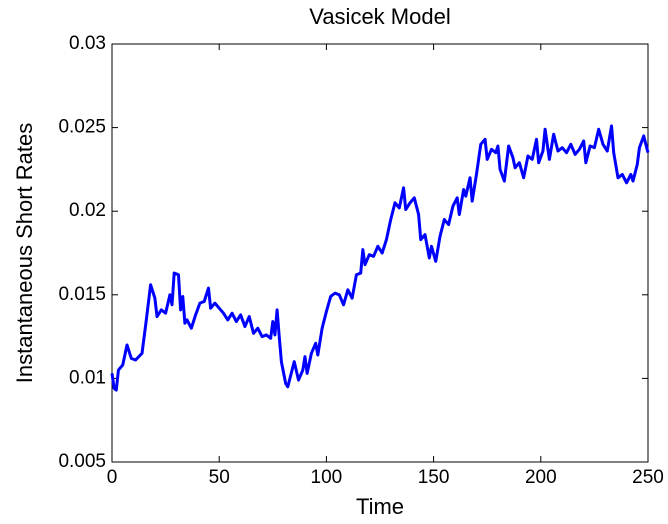 The image size is (668, 524). I want to click on x-axis-label: Time, so click(380, 506).